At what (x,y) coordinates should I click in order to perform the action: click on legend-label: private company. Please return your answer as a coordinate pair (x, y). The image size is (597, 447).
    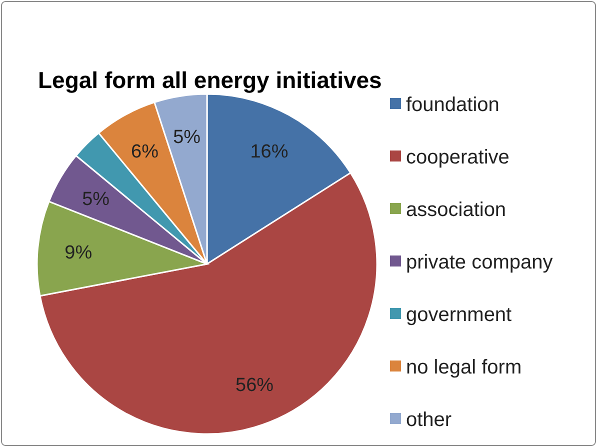
    Looking at the image, I should click on (479, 263).